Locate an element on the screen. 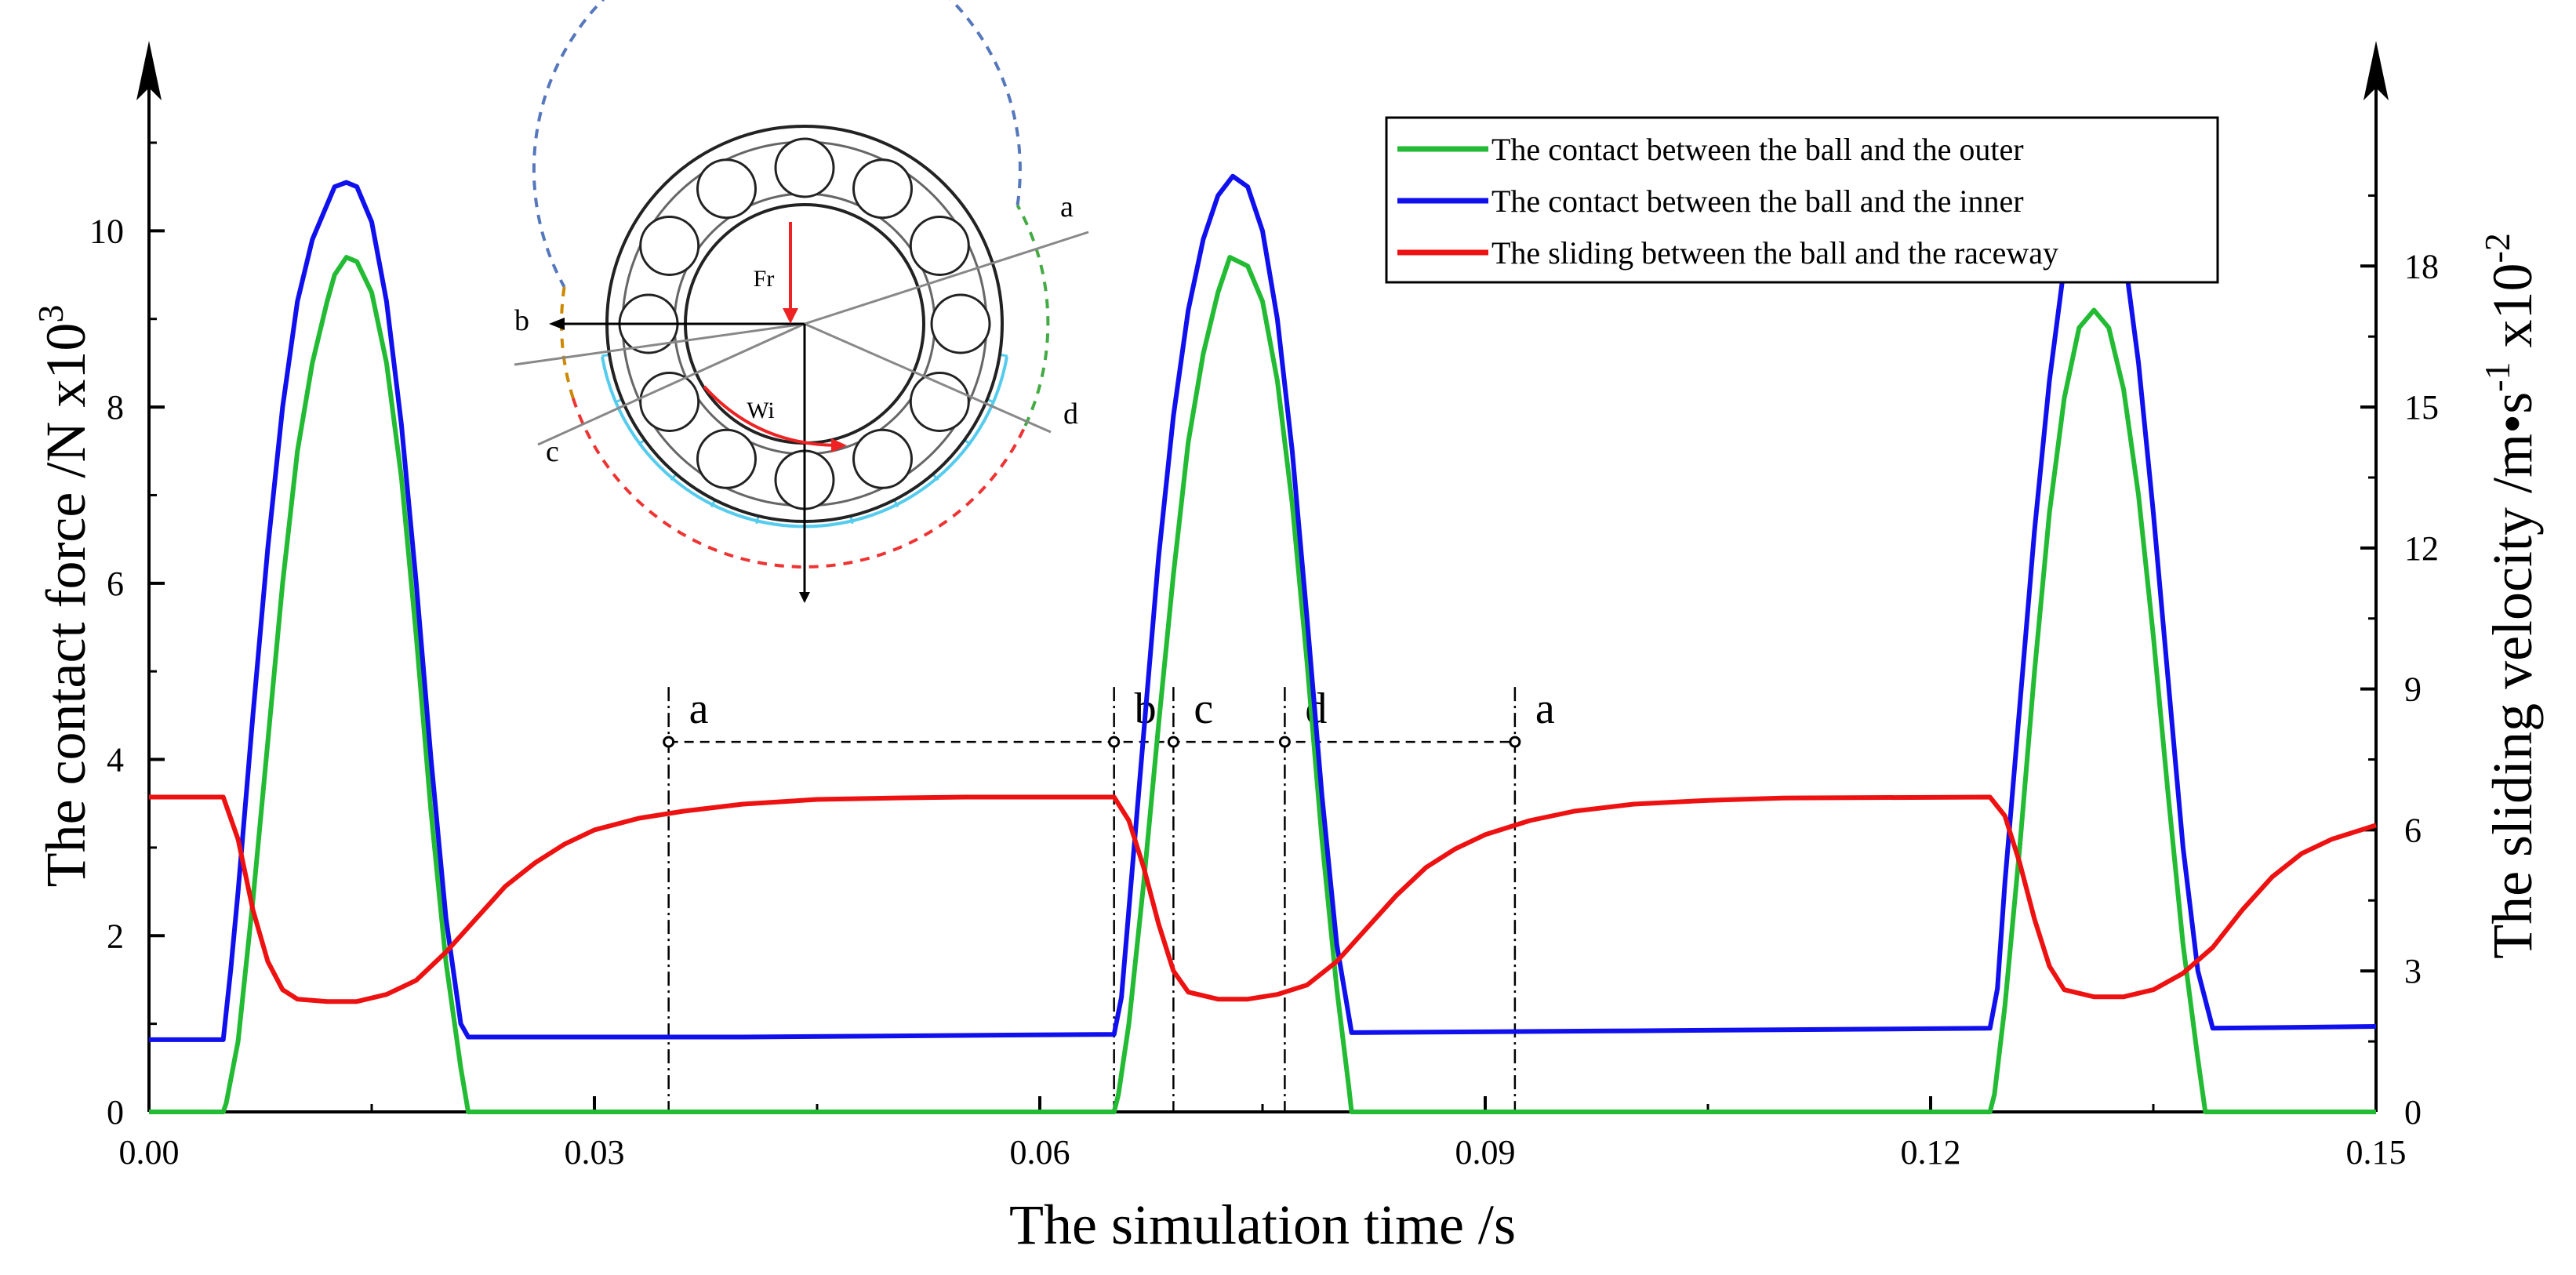 The height and width of the screenshot is (1275, 2576). inset-label-fr: Fr is located at coordinates (764, 279).